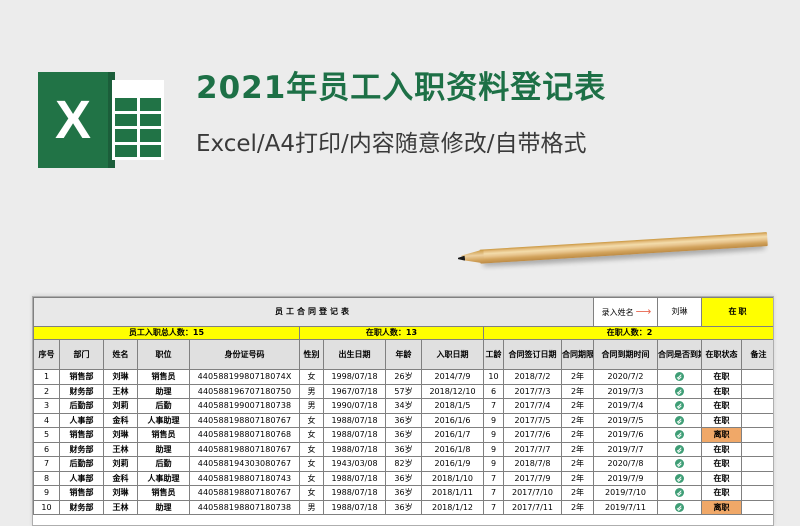 This screenshot has width=800, height=526. I want to click on cell-seniority: 9, so click(493, 464).